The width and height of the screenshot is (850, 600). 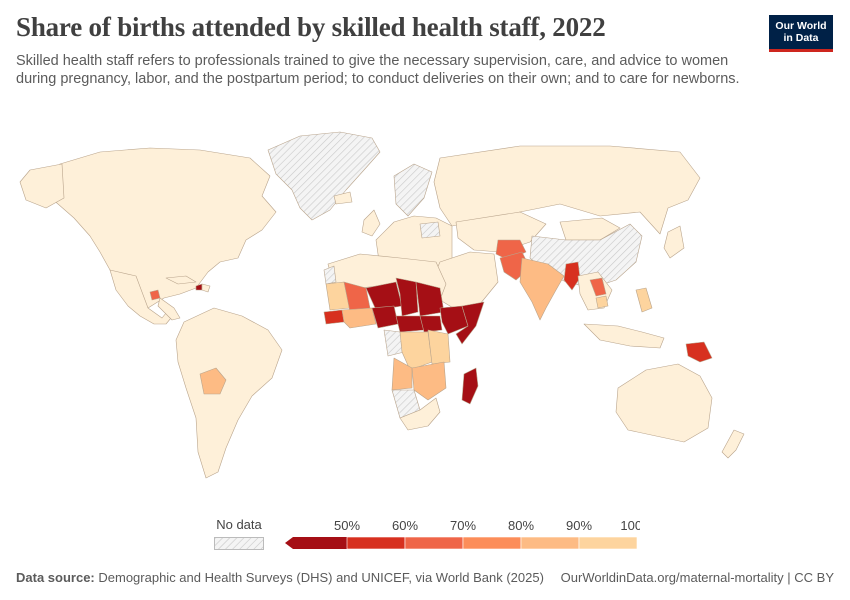 What do you see at coordinates (213, 381) in the screenshot?
I see `region-bolivia` at bounding box center [213, 381].